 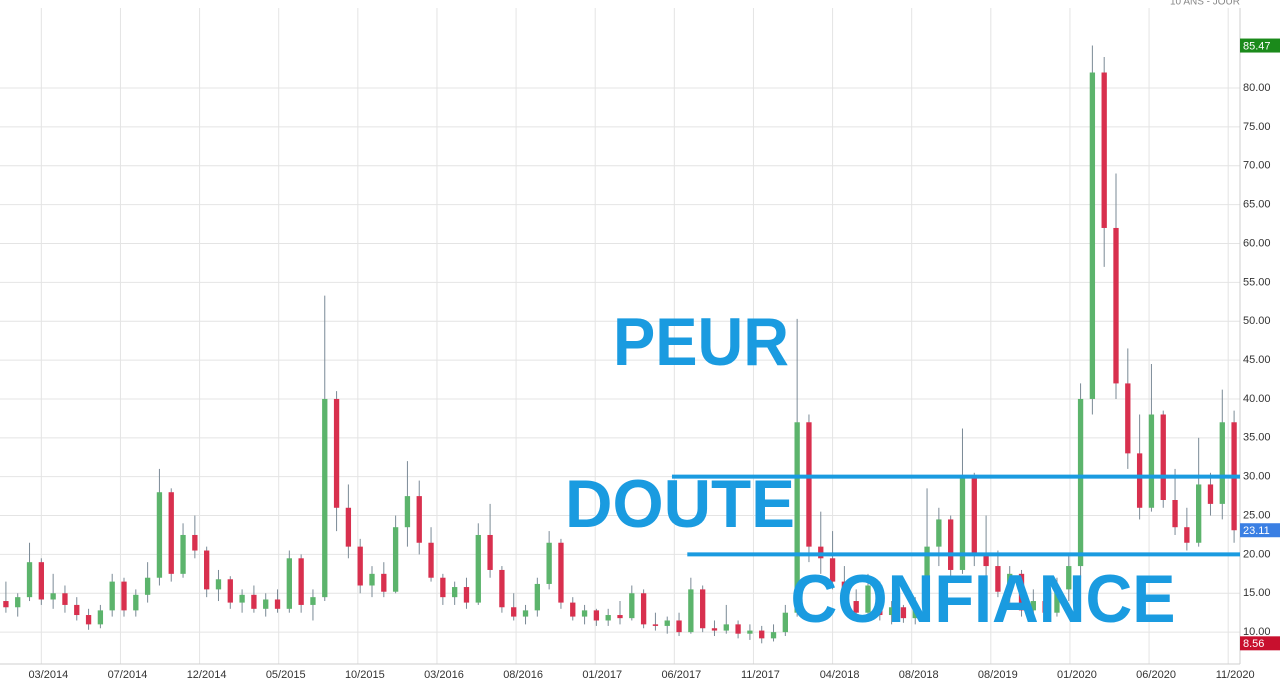 What do you see at coordinates (1257, 477) in the screenshot?
I see `y-tick-label: 30.00` at bounding box center [1257, 477].